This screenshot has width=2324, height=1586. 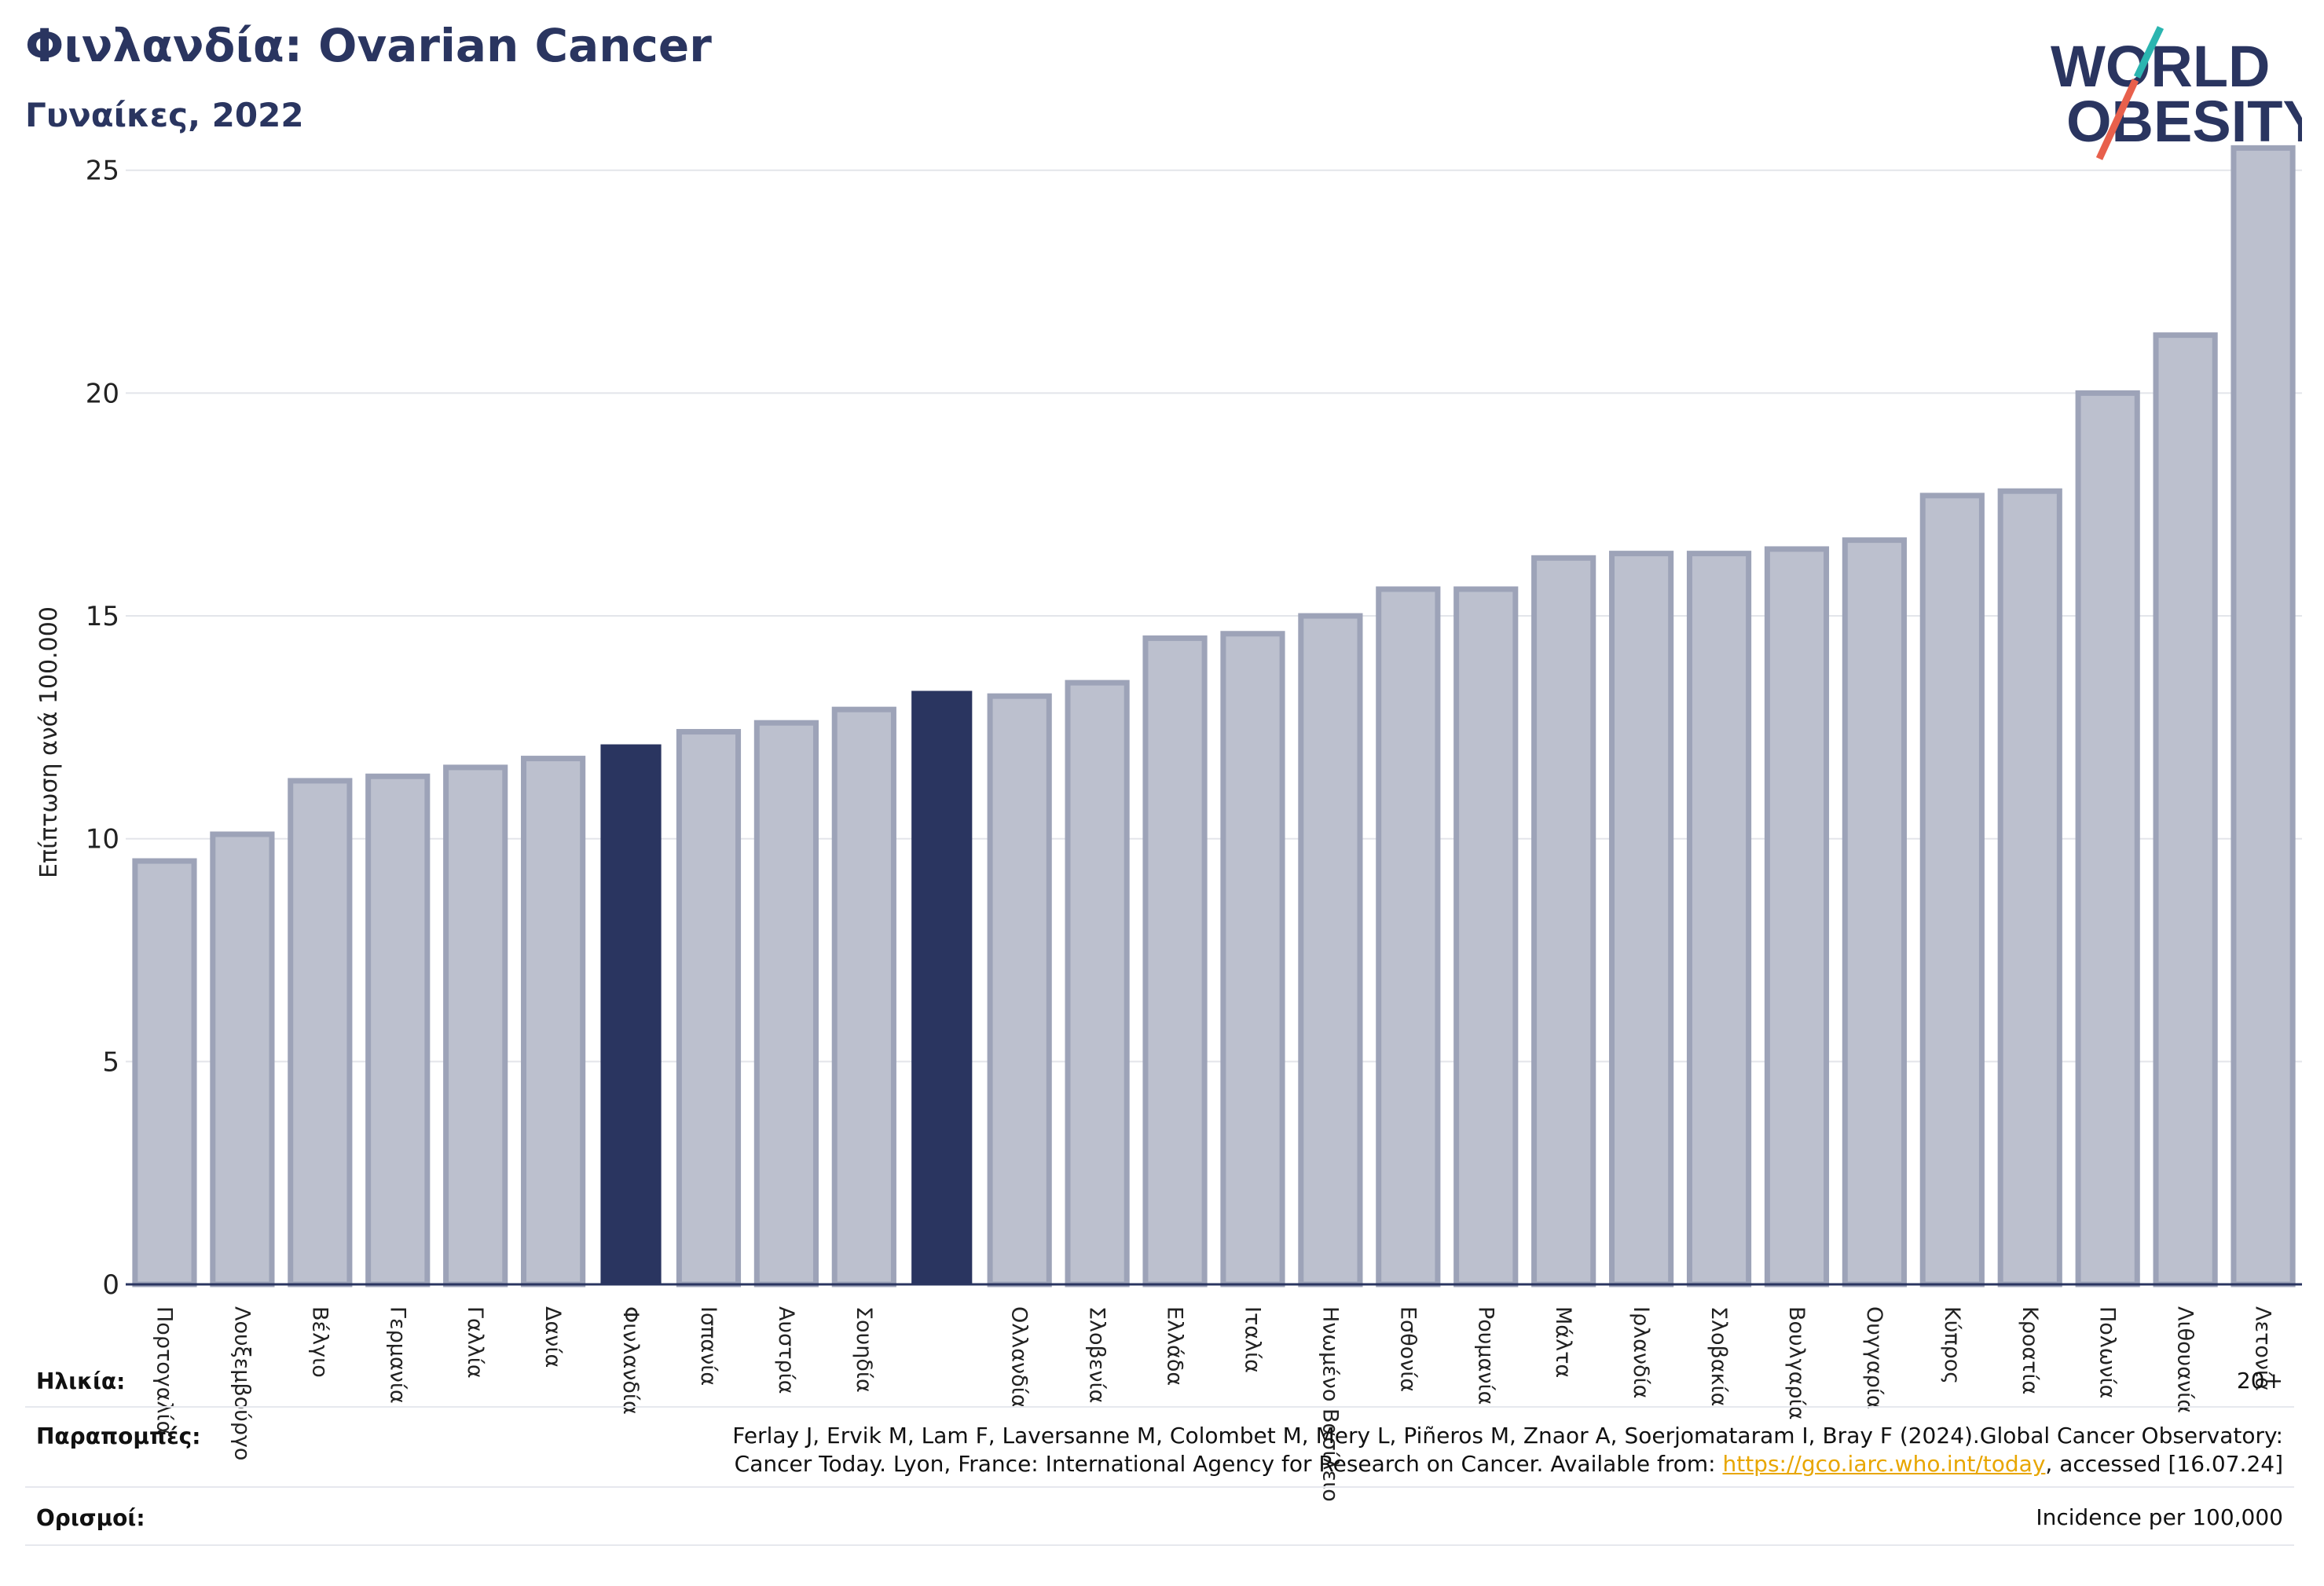 I want to click on definitions-value: Incidence per 100,000, so click(x=2159, y=1517).